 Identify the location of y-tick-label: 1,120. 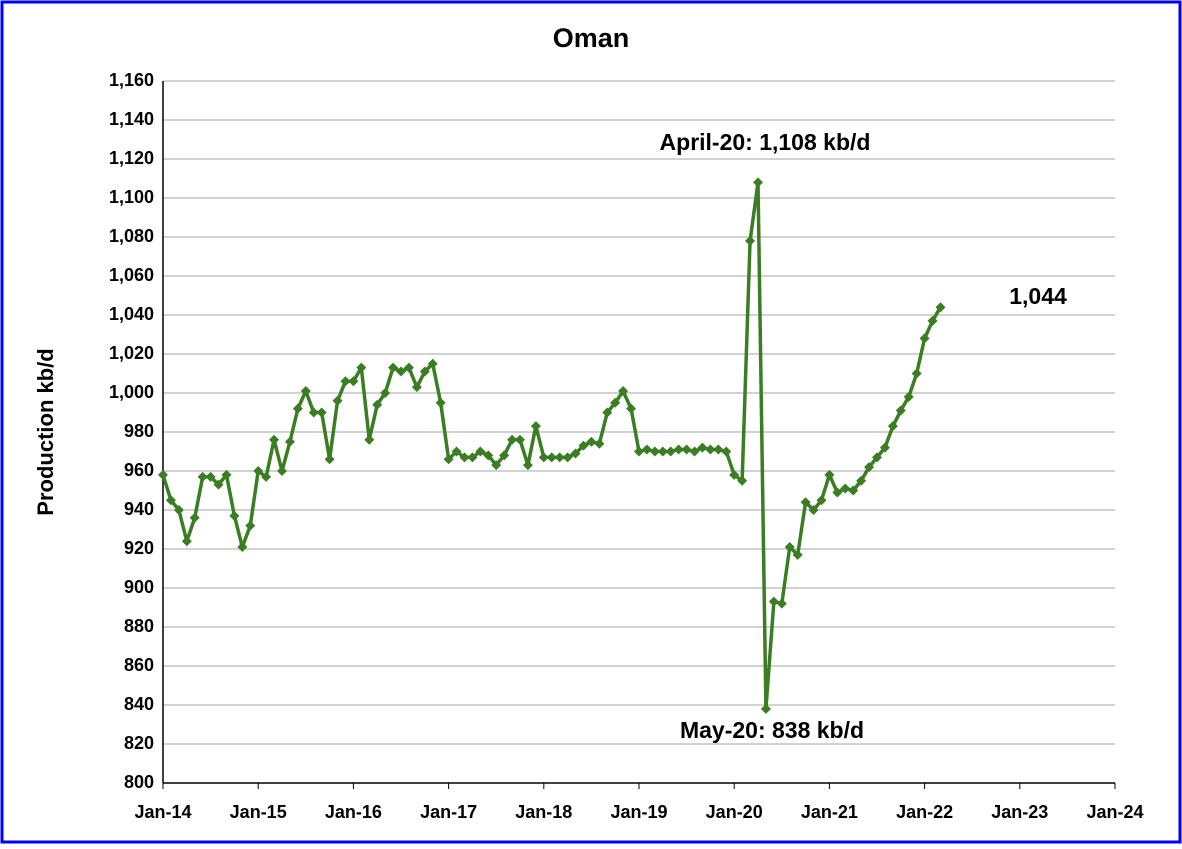
(131, 158).